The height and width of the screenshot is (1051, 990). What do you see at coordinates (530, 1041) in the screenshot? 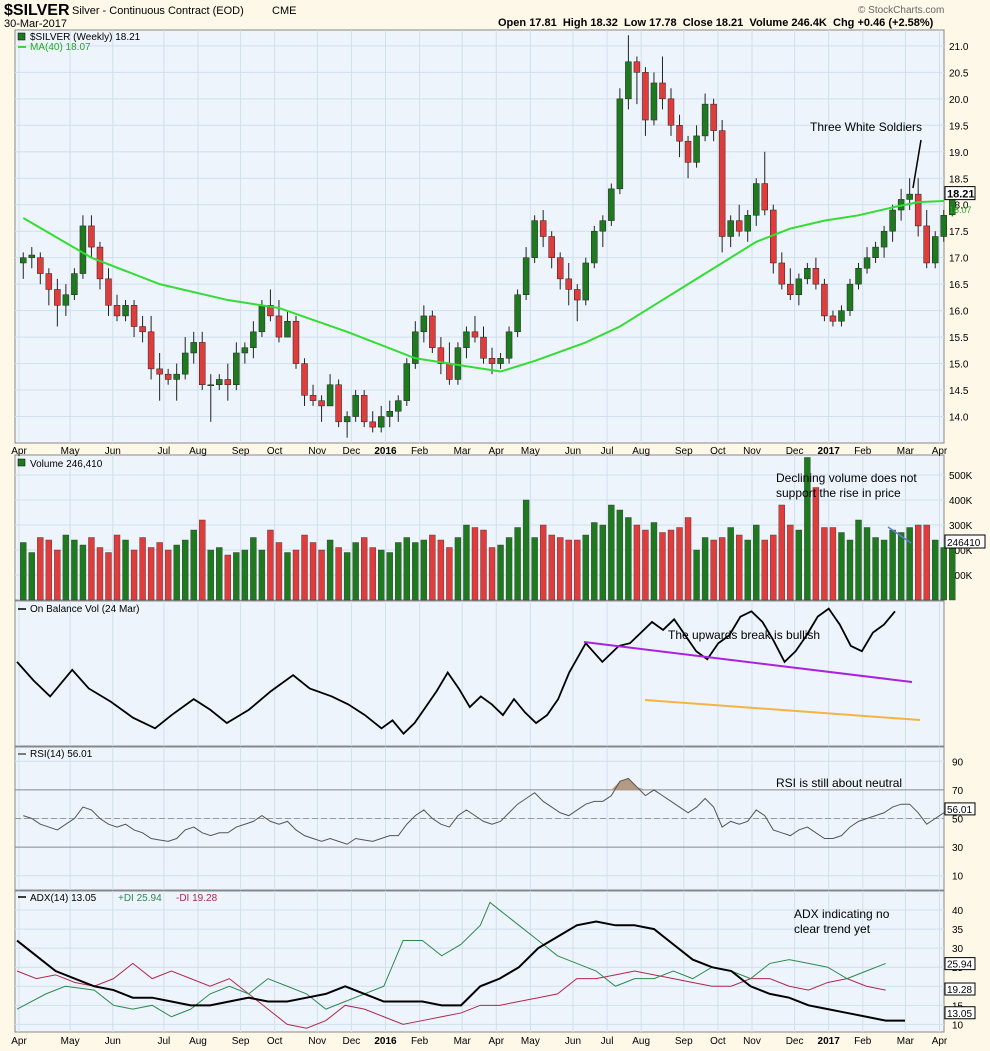
I see `adx-x-label: May` at bounding box center [530, 1041].